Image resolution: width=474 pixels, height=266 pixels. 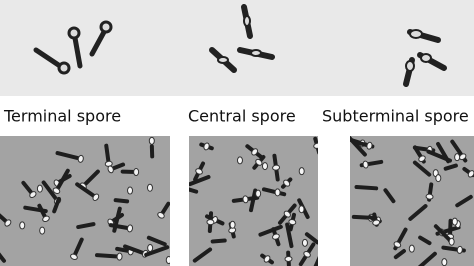 I want to click on panel-label: Terminal spore, so click(x=62, y=116).